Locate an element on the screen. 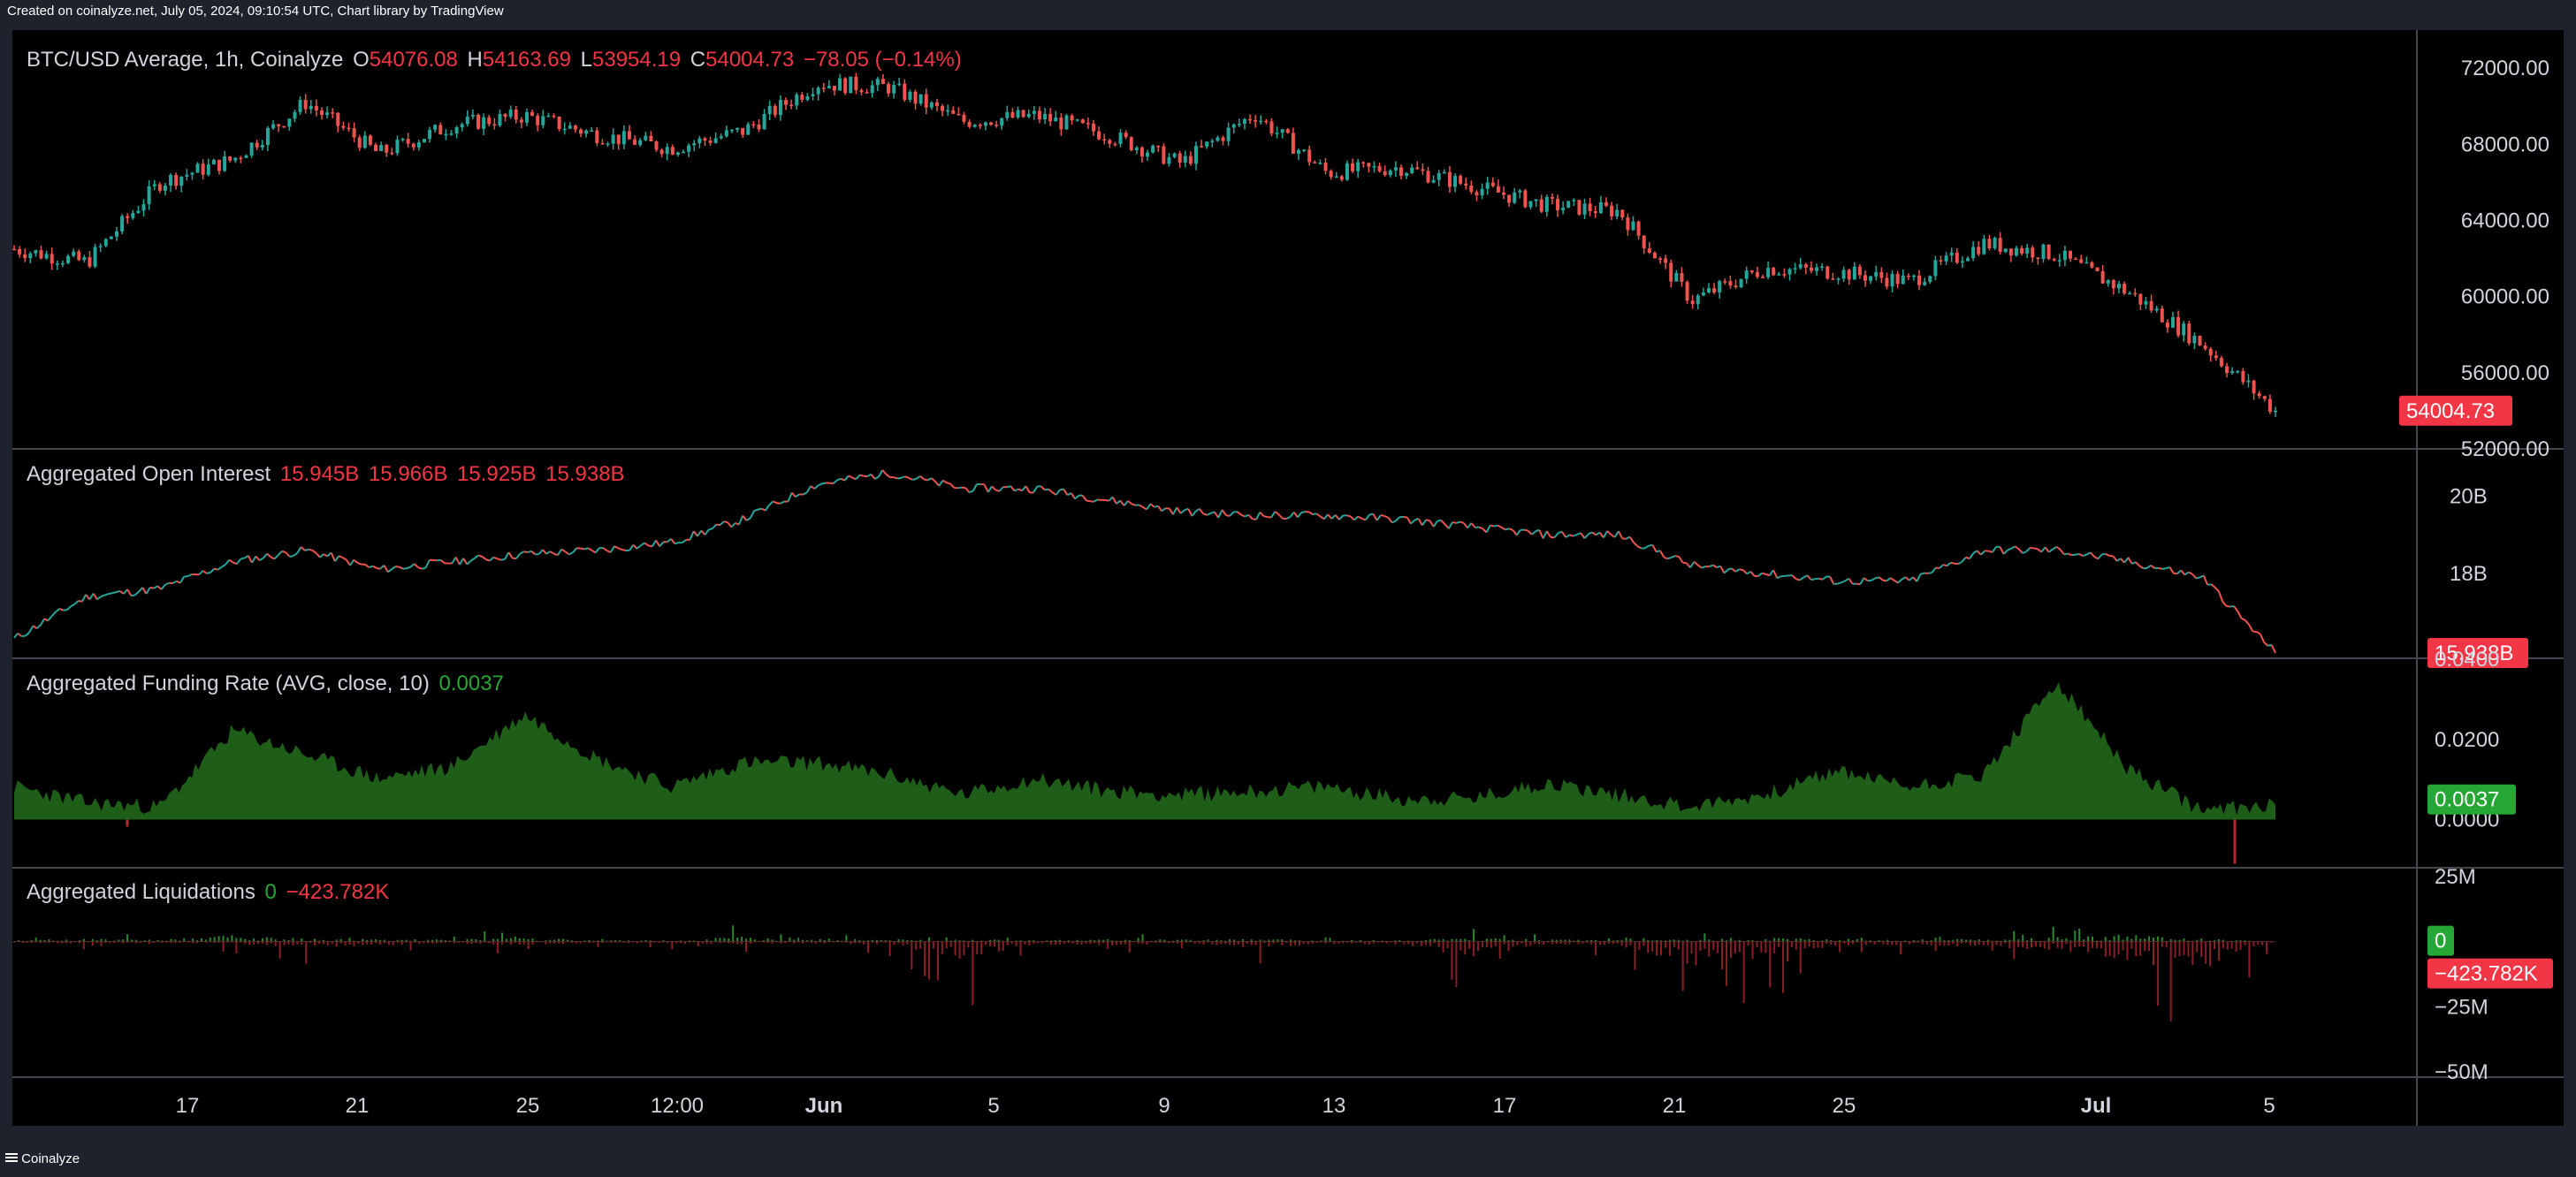 The height and width of the screenshot is (1177, 2576). menu-icon is located at coordinates (11, 1159).